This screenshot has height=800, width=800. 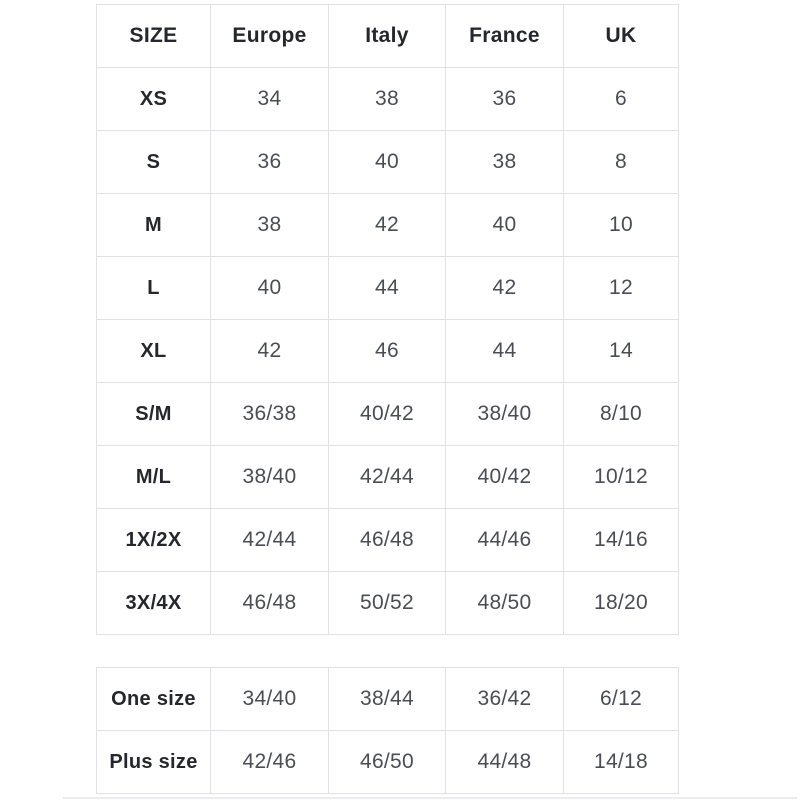 I want to click on table-row: S 36 40 38 8, so click(x=387, y=162).